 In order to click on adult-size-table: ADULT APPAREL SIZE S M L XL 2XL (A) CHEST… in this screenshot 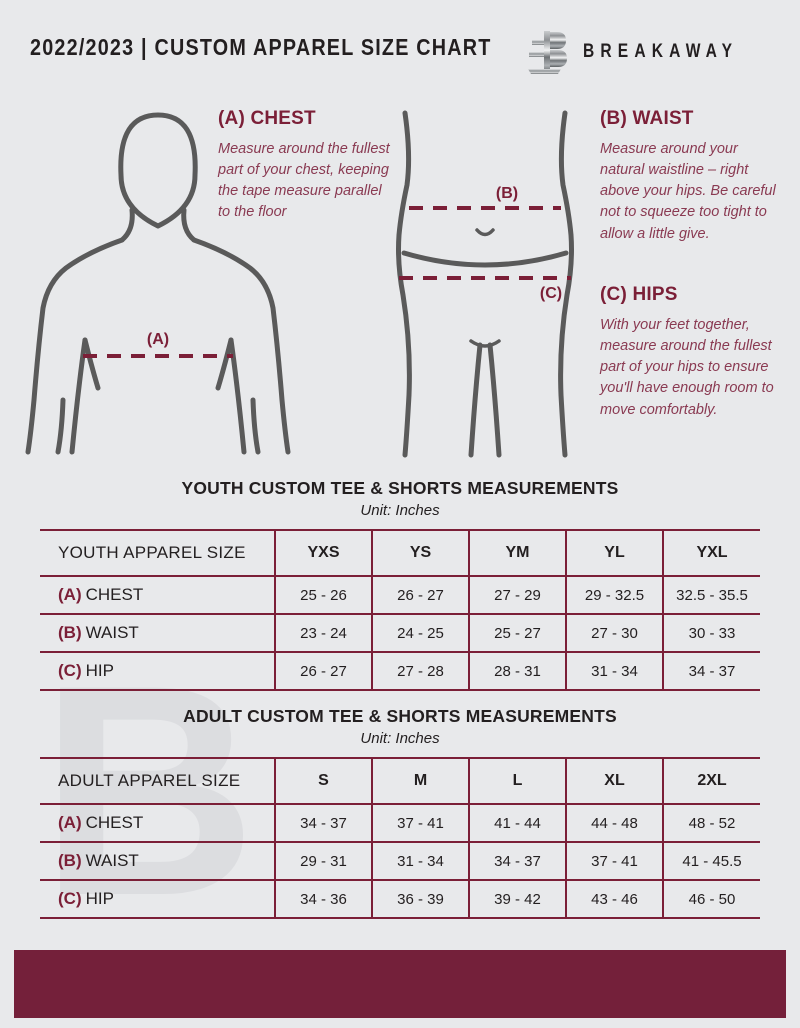, I will do `click(400, 838)`.